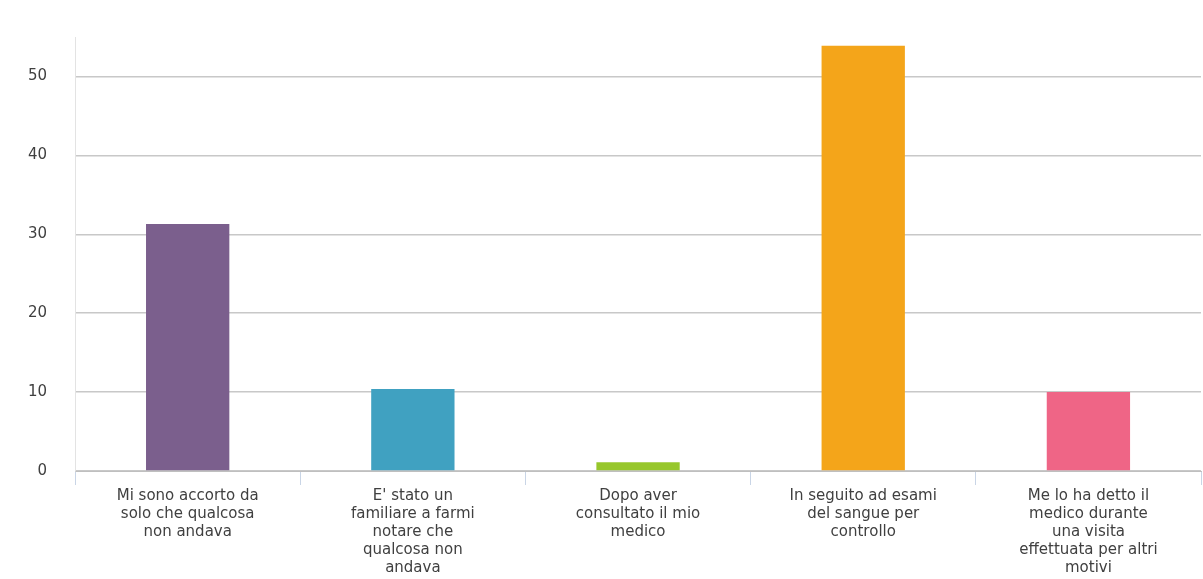 The width and height of the screenshot is (1203, 579). I want to click on x-tick-label: In seguito ad esami del sangue per controllo, so click(863, 512).